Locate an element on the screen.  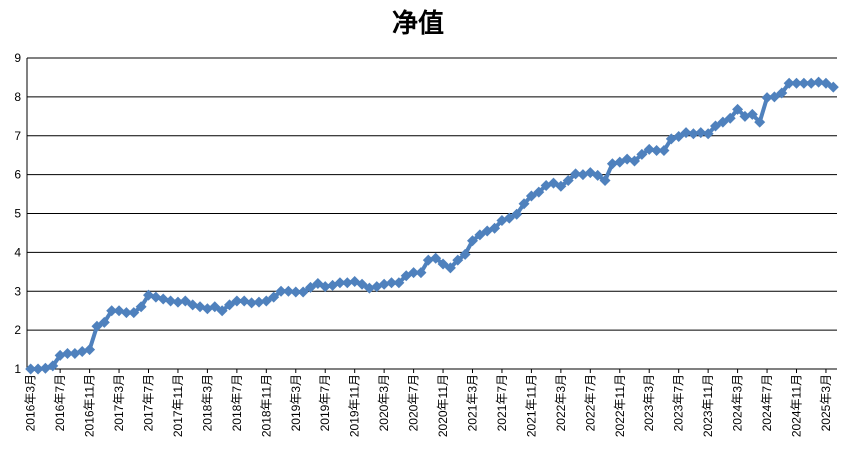
x-tick-label: 2024年11月 is located at coordinates (797, 405).